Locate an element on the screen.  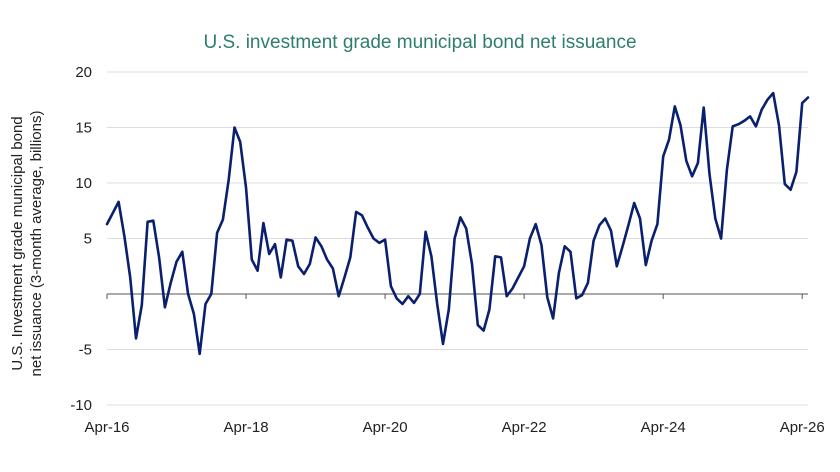
y-tick-label: -5 is located at coordinates (85, 350).